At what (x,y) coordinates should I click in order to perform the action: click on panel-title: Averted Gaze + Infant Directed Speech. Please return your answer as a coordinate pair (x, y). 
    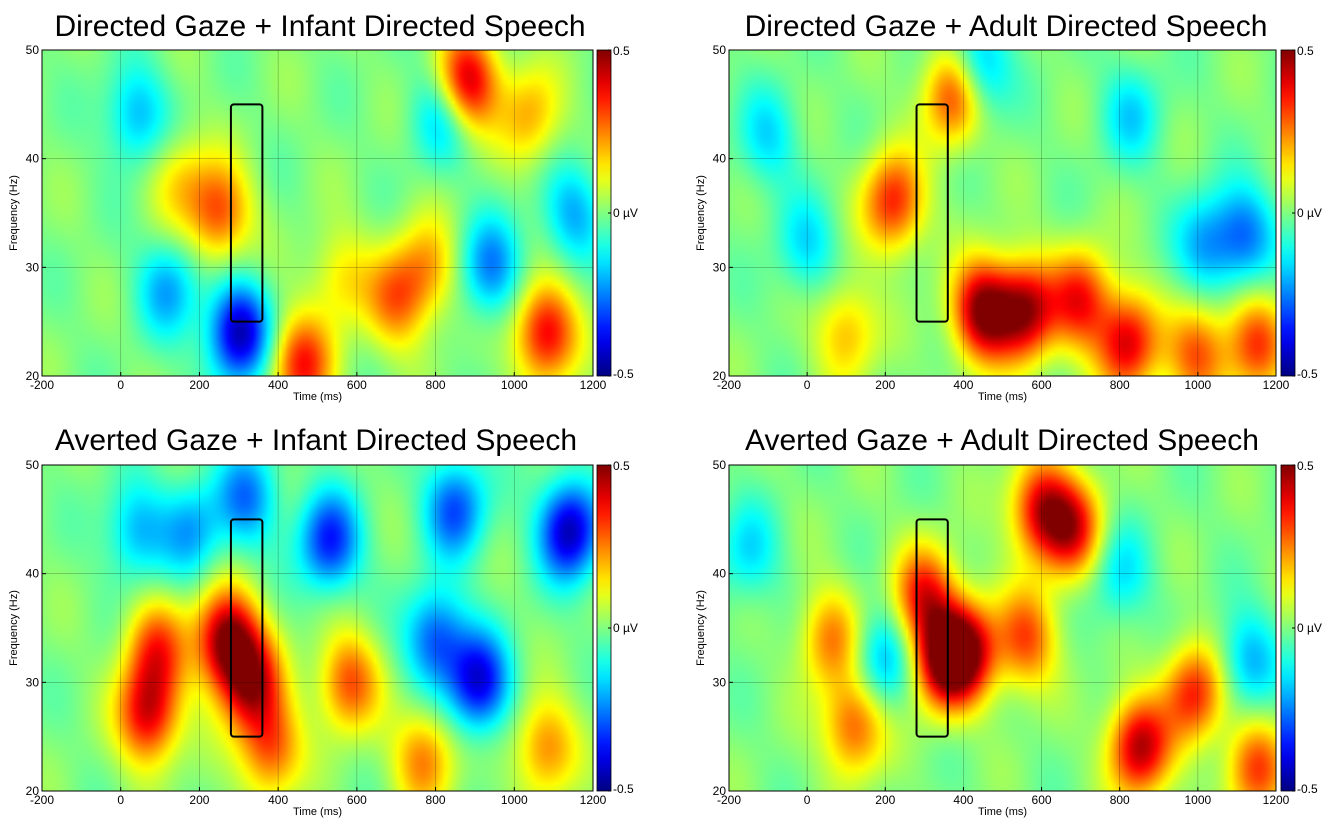
    Looking at the image, I should click on (316, 440).